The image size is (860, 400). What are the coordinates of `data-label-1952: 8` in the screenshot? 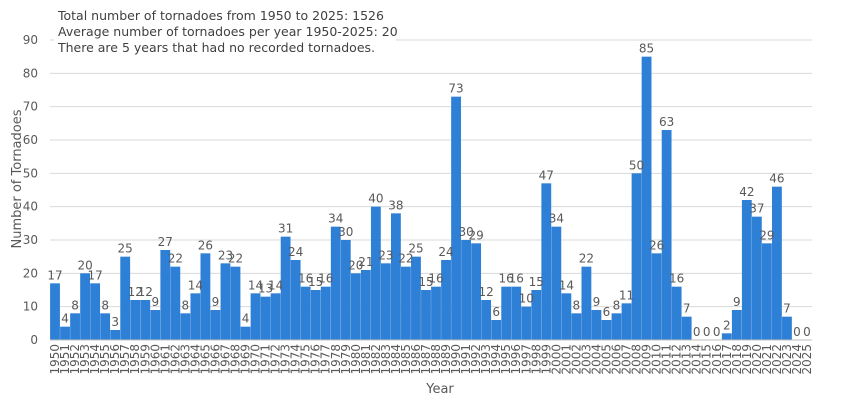 It's located at (75, 305).